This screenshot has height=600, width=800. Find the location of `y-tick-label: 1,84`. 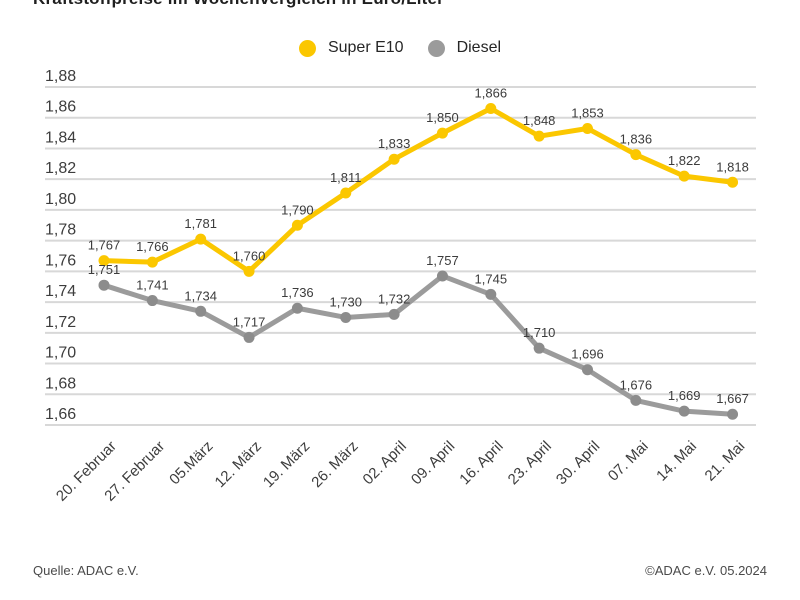

y-tick-label: 1,84 is located at coordinates (60, 137).